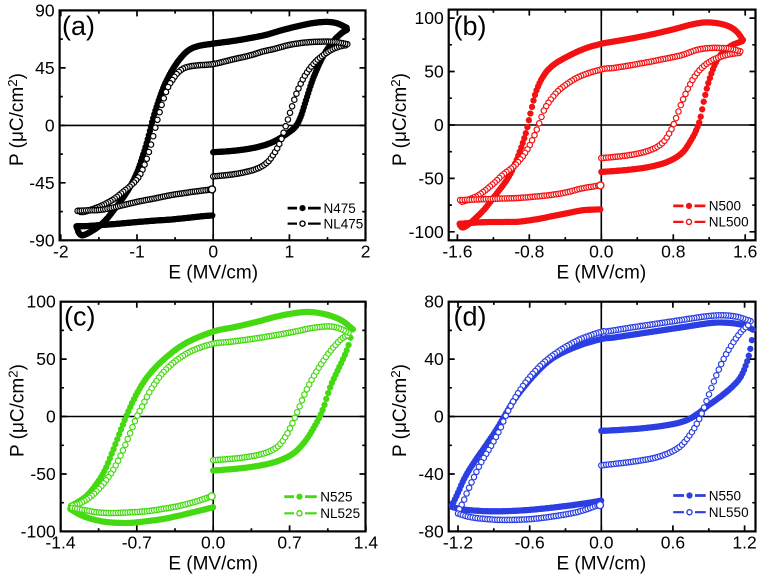 The height and width of the screenshot is (582, 769). Describe the element at coordinates (44, 68) in the screenshot. I see `svg-text: 45` at that location.